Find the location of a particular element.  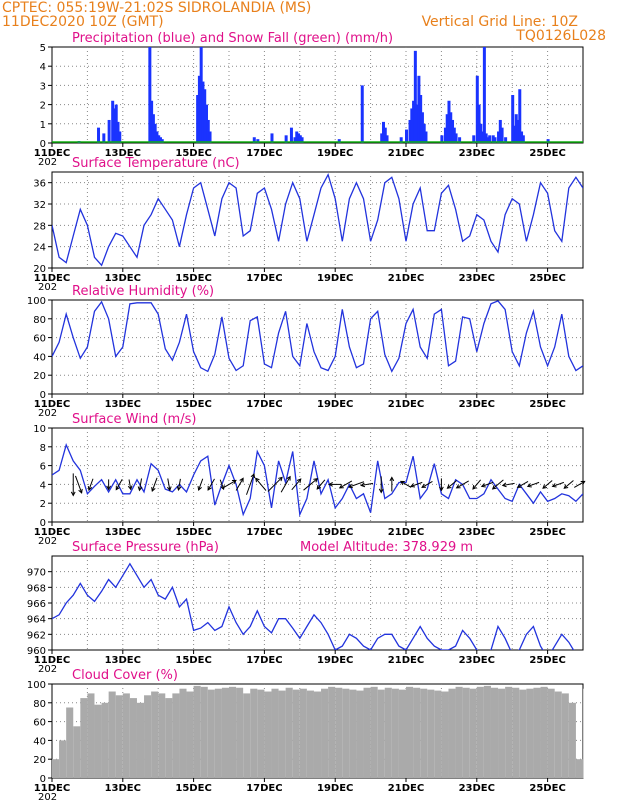

precip-xtick-label: 11DEC is located at coordinates (52, 153).